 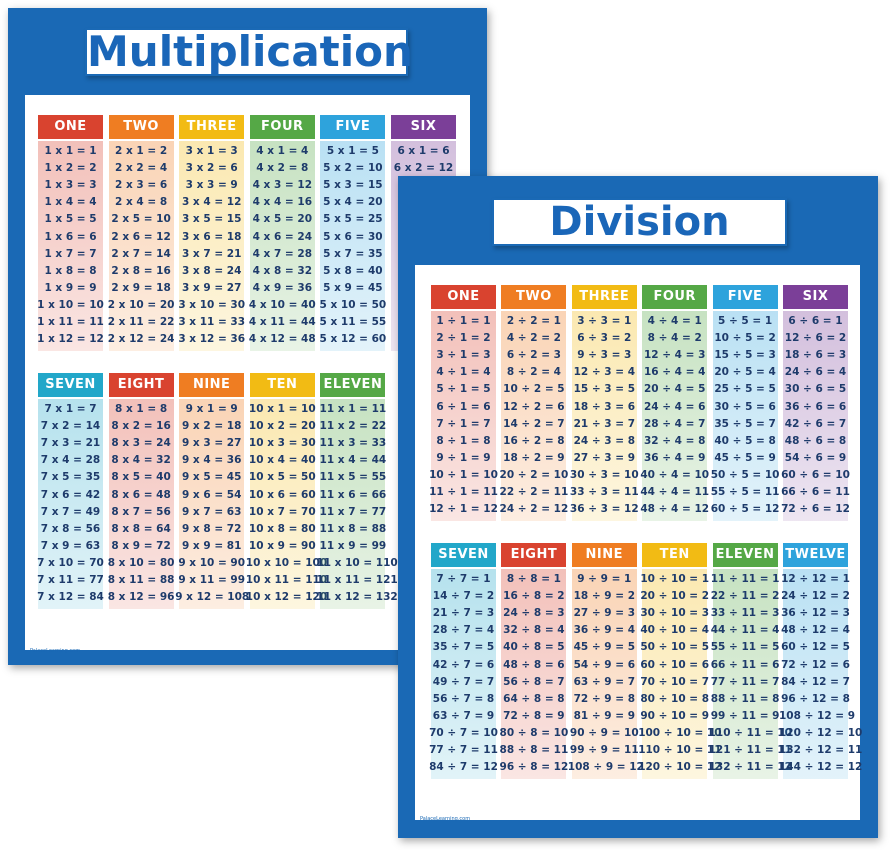 I want to click on equation: 2 x 6 = 12, so click(x=141, y=236).